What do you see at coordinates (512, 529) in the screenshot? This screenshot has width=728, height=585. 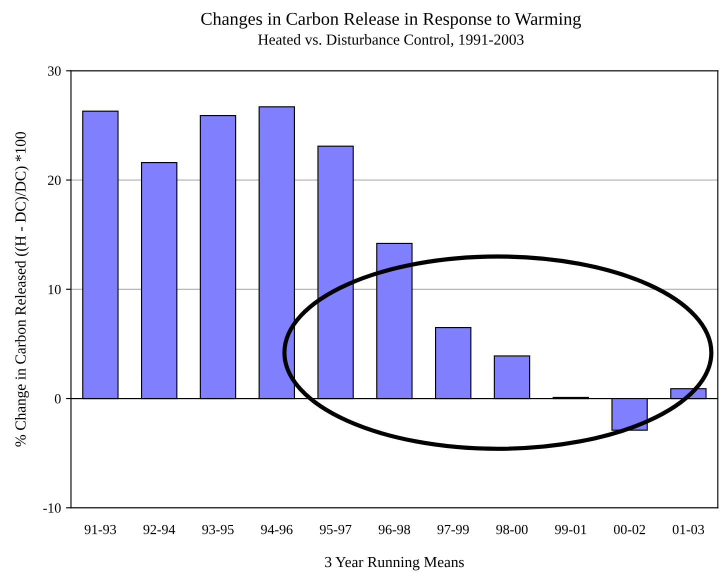 I see `x-tick-label: 98-00` at bounding box center [512, 529].